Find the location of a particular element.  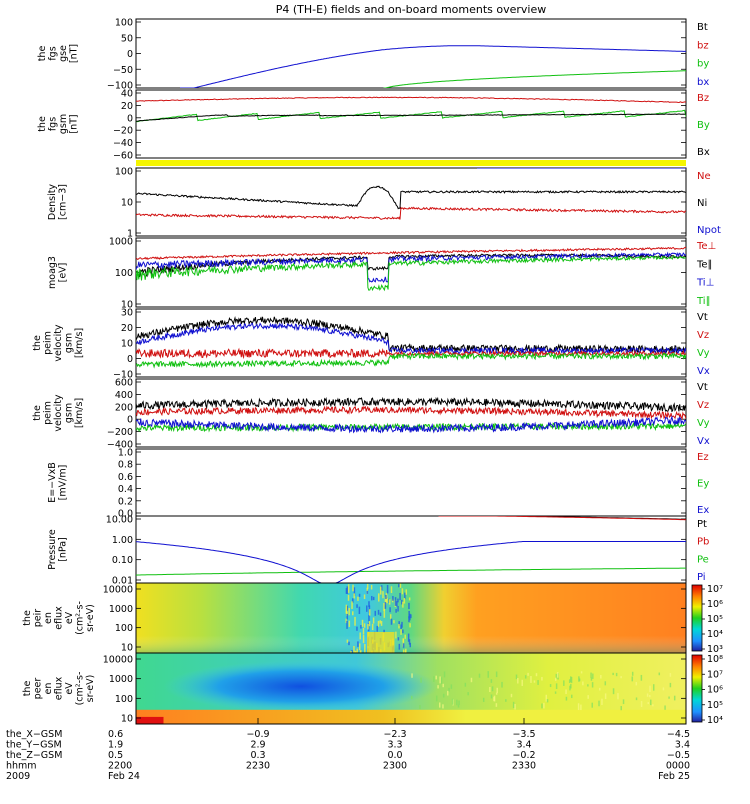

panel-pressure: 10.00 1.00 0.10 0.01 Pressure [nPa] Pt Pb Pe Pi is located at coordinates (378, 551).